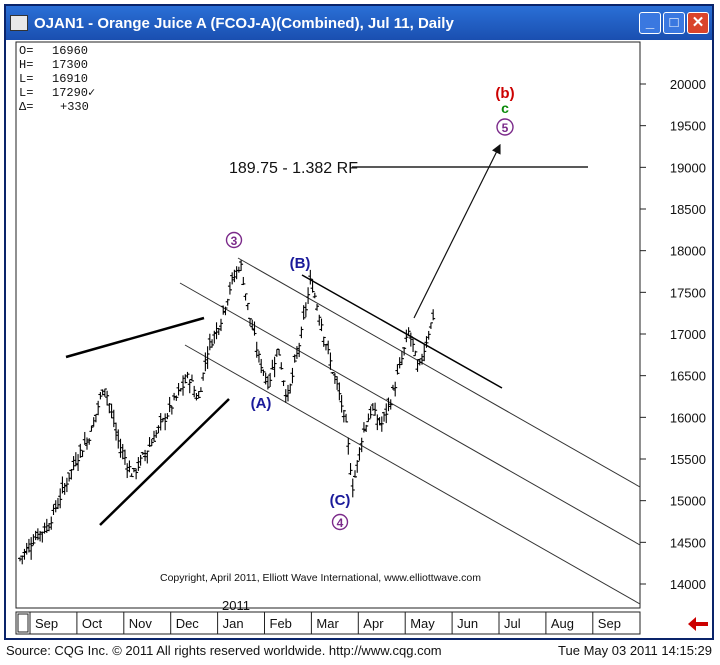  I want to click on y-tick-label: 18500, so click(688, 209).